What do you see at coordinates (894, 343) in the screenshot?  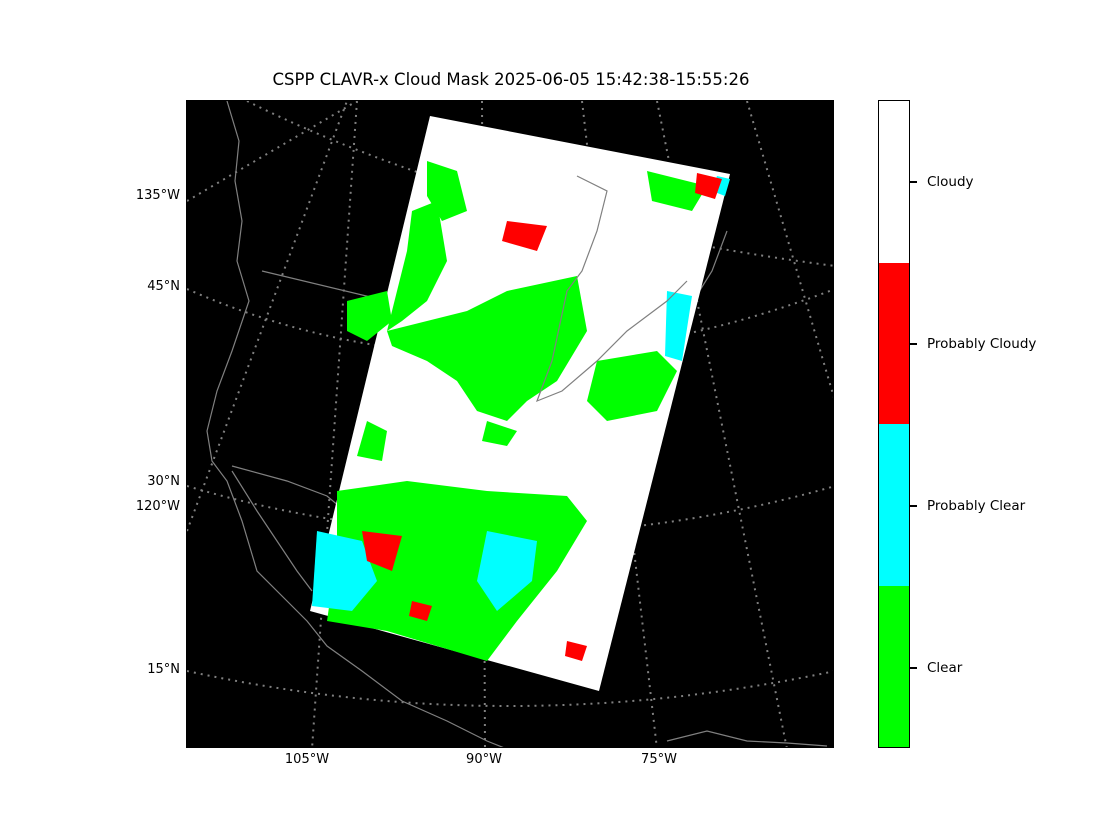 I see `colorbar-probably-cloudy-segment` at bounding box center [894, 343].